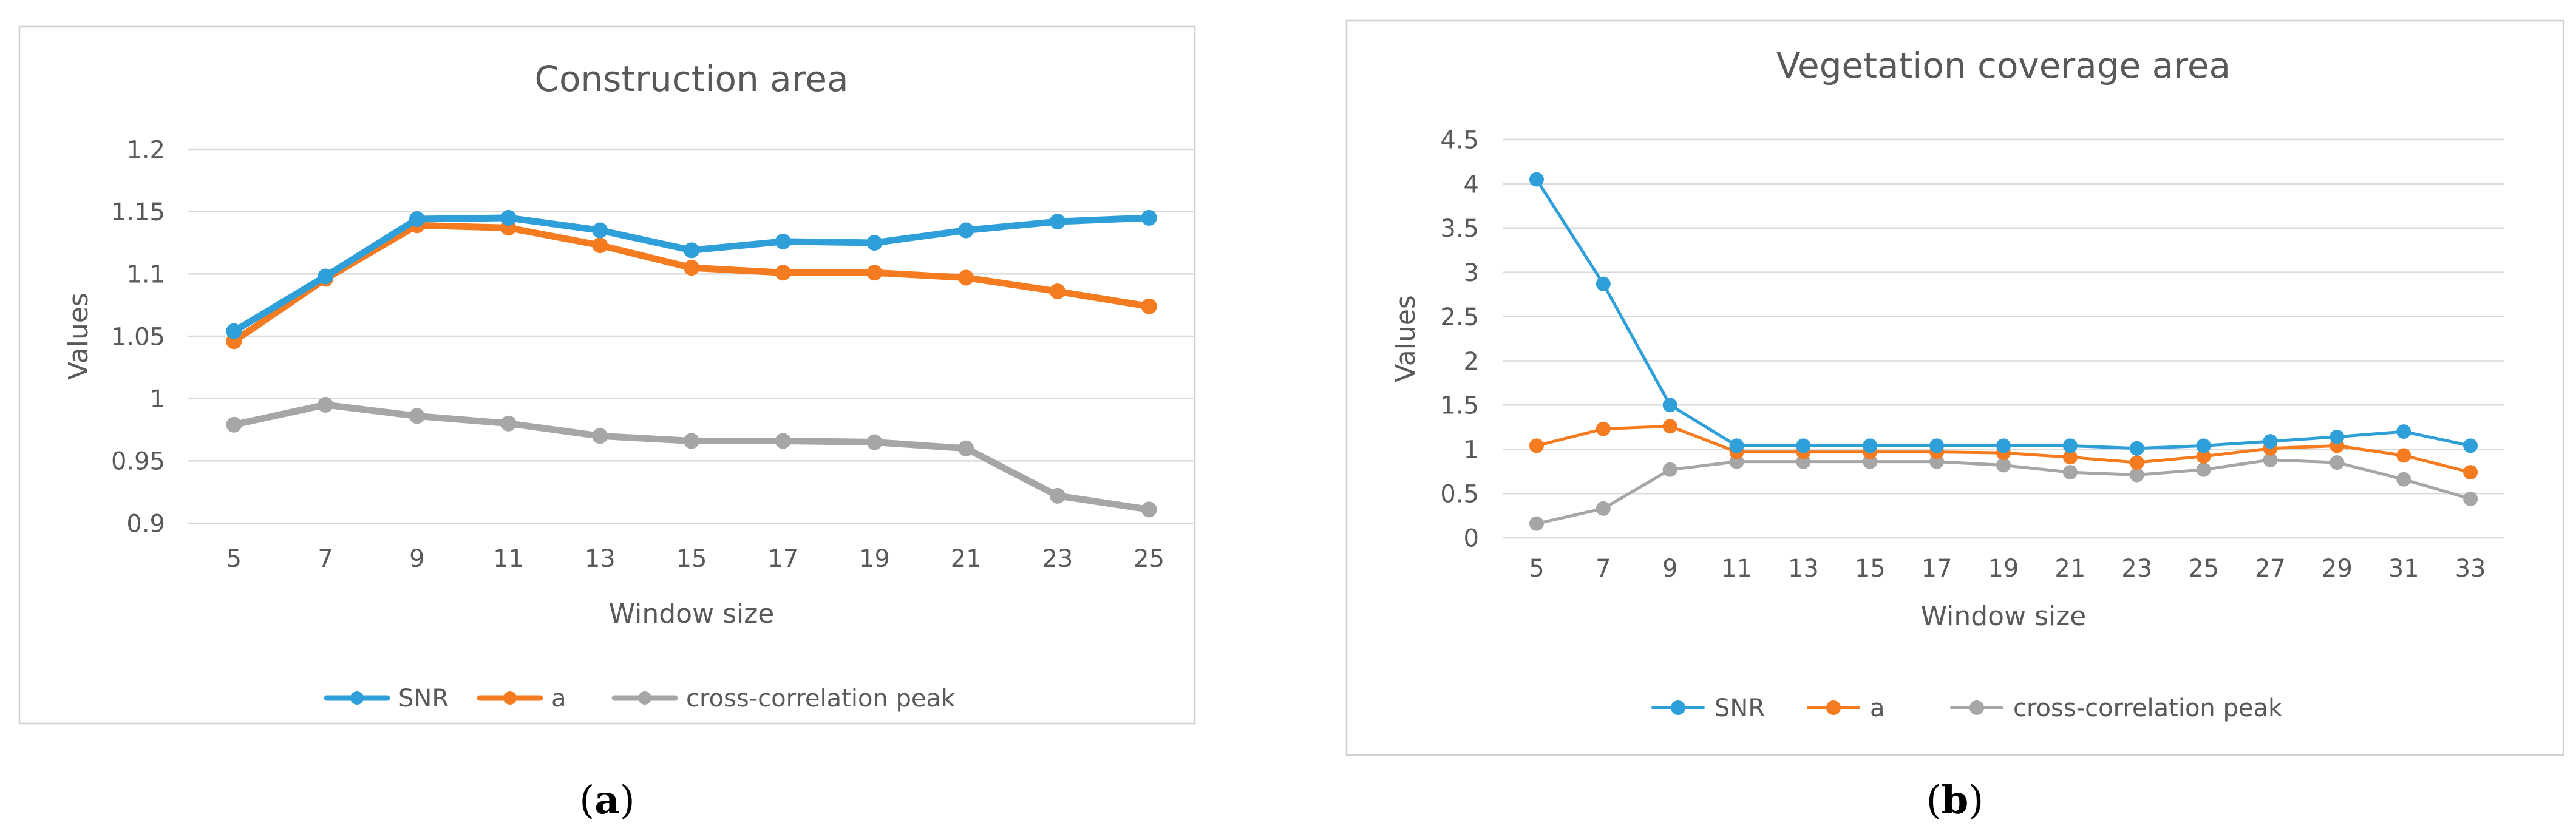  Describe the element at coordinates (1471, 362) in the screenshot. I see `y-tick-label: 2` at that location.